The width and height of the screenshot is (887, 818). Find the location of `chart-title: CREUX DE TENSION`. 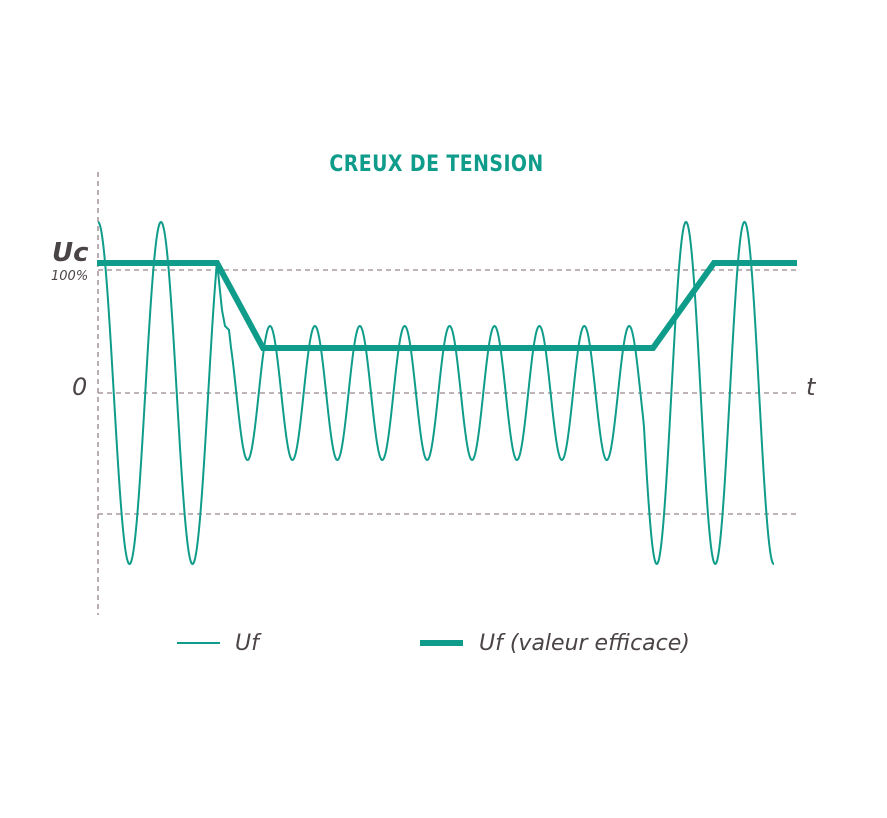

chart-title: CREUX DE TENSION is located at coordinates (436, 164).